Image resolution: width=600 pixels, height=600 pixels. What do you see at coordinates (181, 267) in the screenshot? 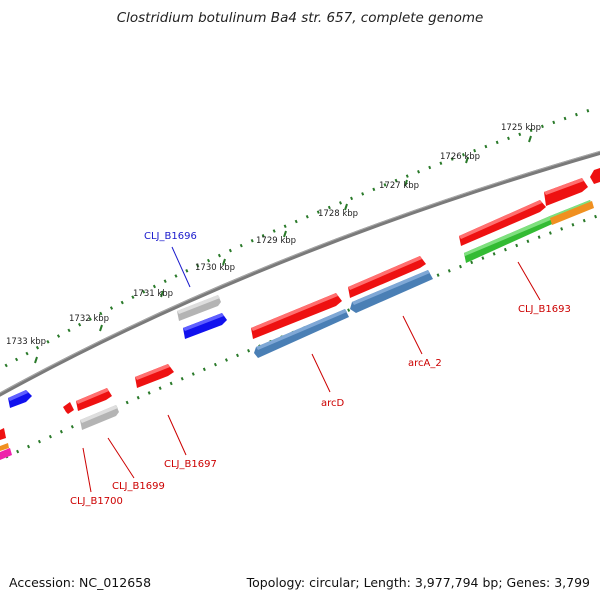
I see `leader-CLJ_B1696` at bounding box center [181, 267].